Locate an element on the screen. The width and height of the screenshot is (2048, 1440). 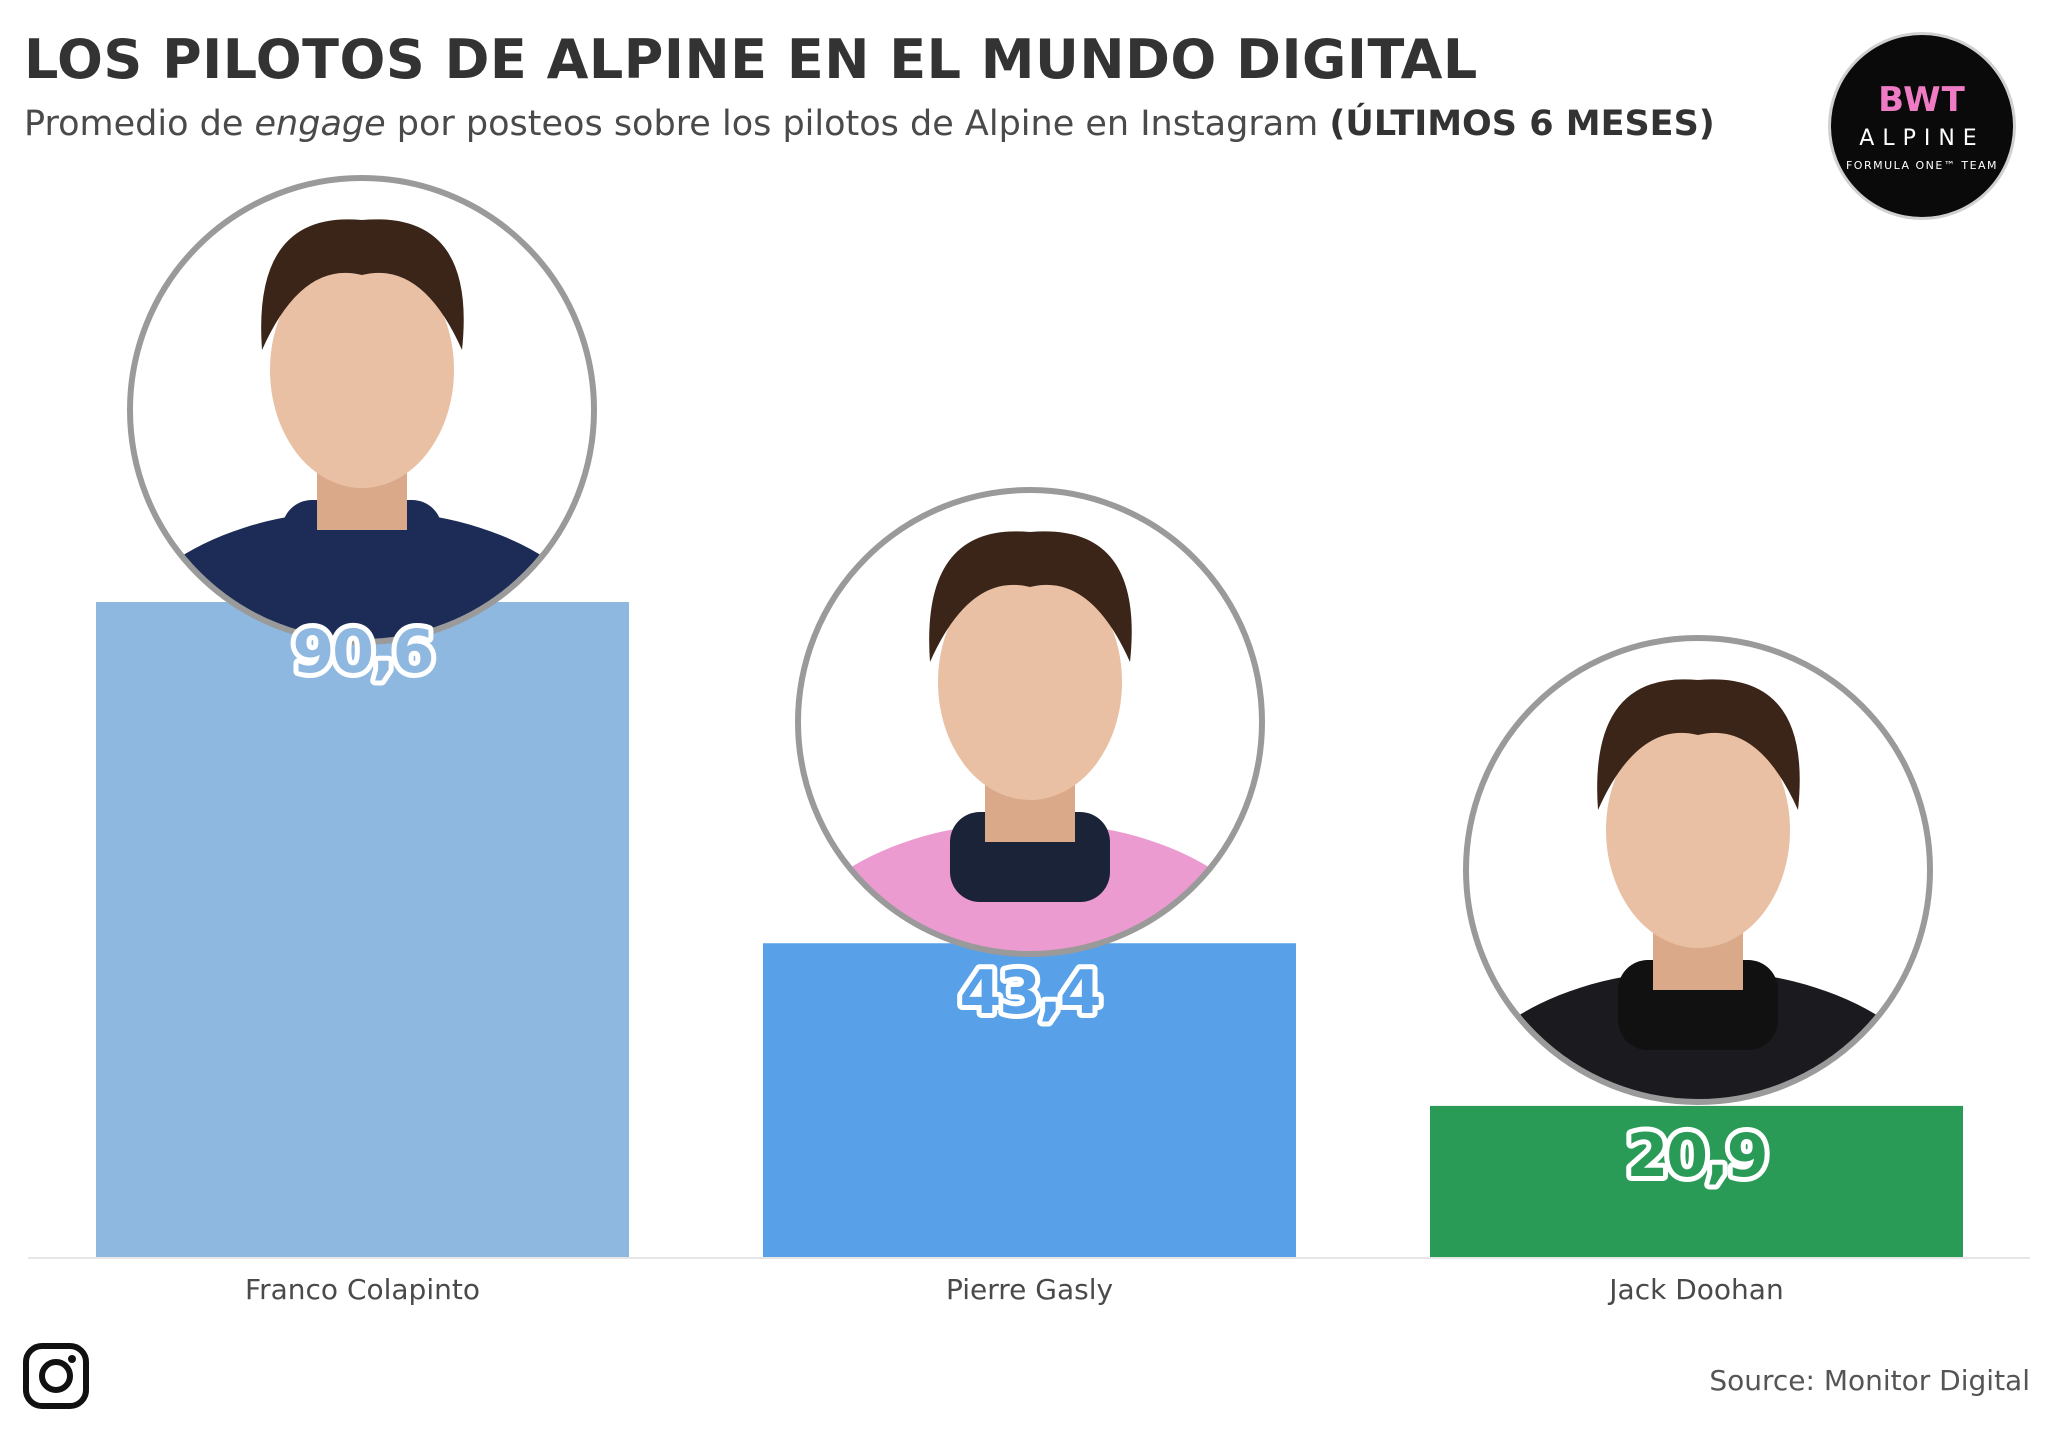
subtitle-period: (ÚLTIMOS 6 MESES) is located at coordinates (1522, 124).